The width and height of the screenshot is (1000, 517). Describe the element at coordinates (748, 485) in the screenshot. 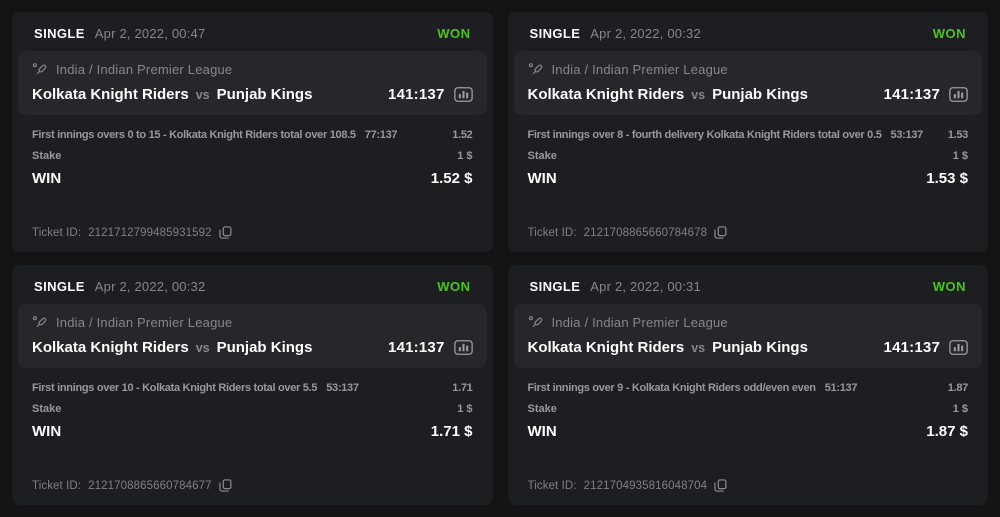

I see `ticket-row: Ticket ID: 2121704935816048704` at that location.